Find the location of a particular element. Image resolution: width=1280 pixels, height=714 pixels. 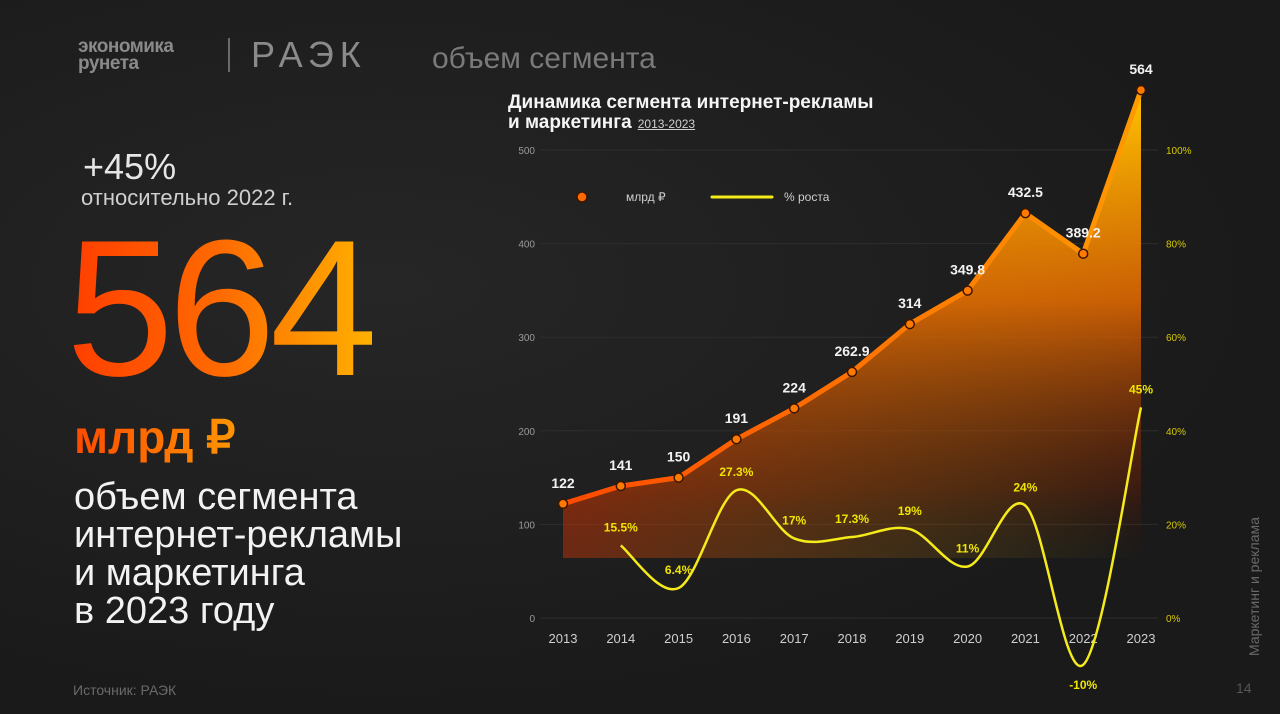

volume-data-label: 432.5 is located at coordinates (1025, 192).